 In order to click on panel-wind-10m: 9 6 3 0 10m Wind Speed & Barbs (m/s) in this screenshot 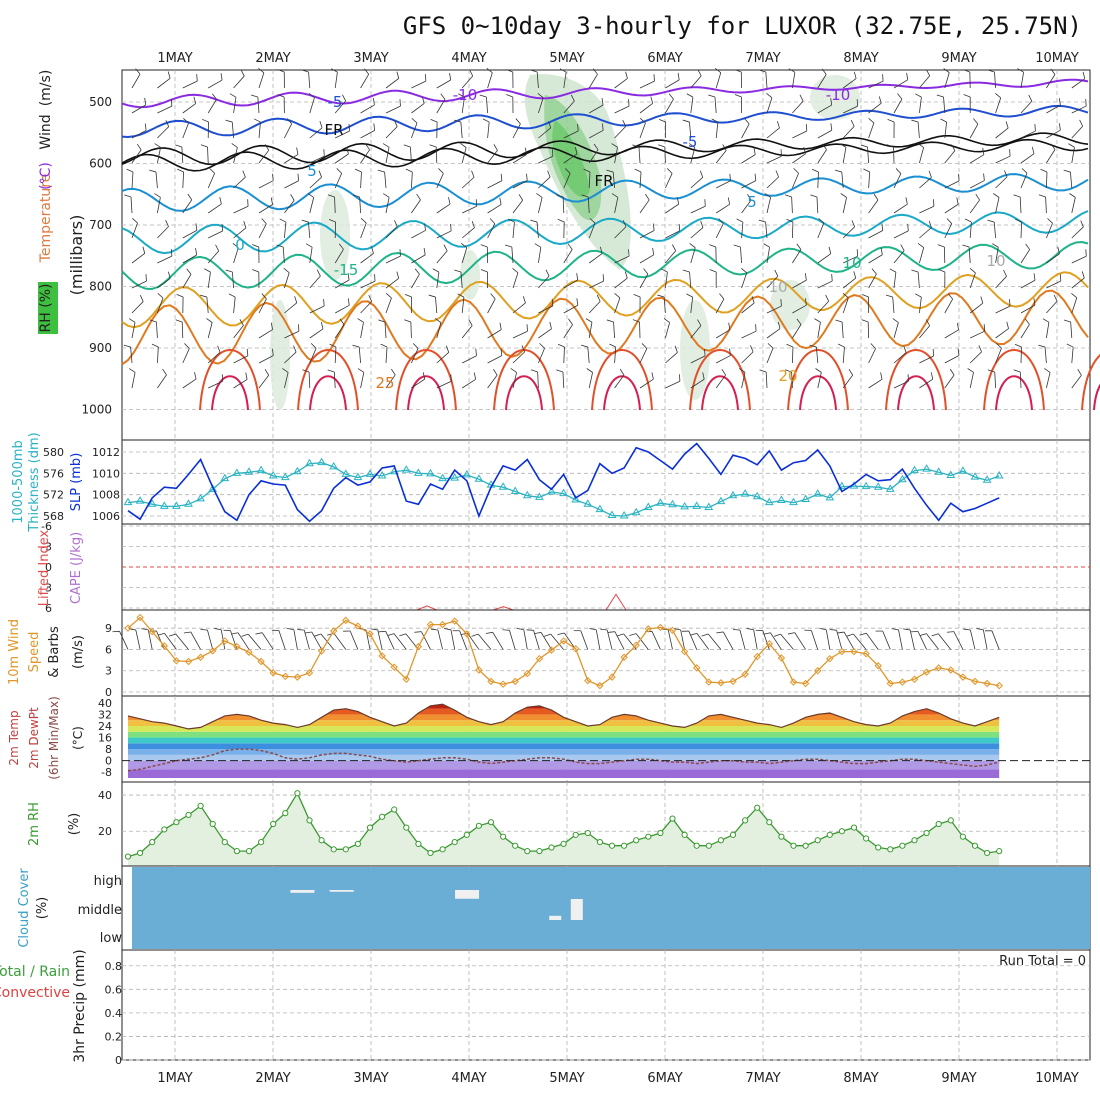, I will do `click(549, 654)`.